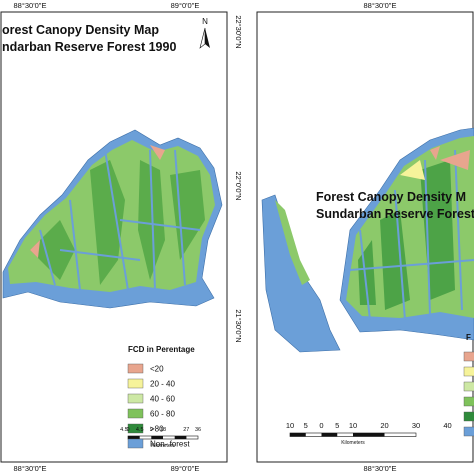 This screenshot has width=474, height=474. What do you see at coordinates (151, 430) in the screenshot?
I see `scale-label: 9` at bounding box center [151, 430].